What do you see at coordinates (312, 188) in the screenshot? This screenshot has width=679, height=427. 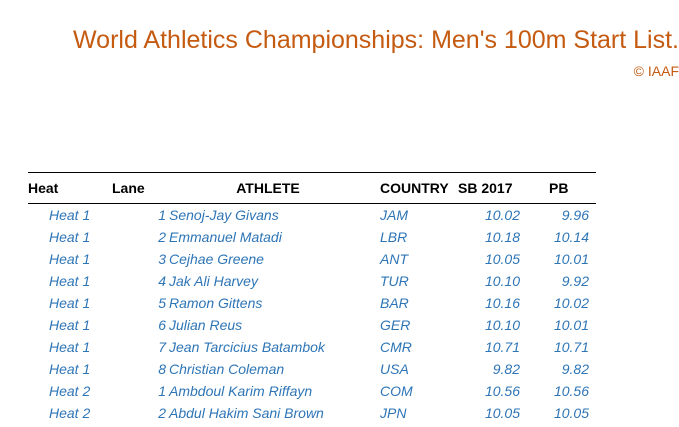 I see `table-header: Heat Lane ATHLETE COUNTRY SB 2017 PB` at bounding box center [312, 188].